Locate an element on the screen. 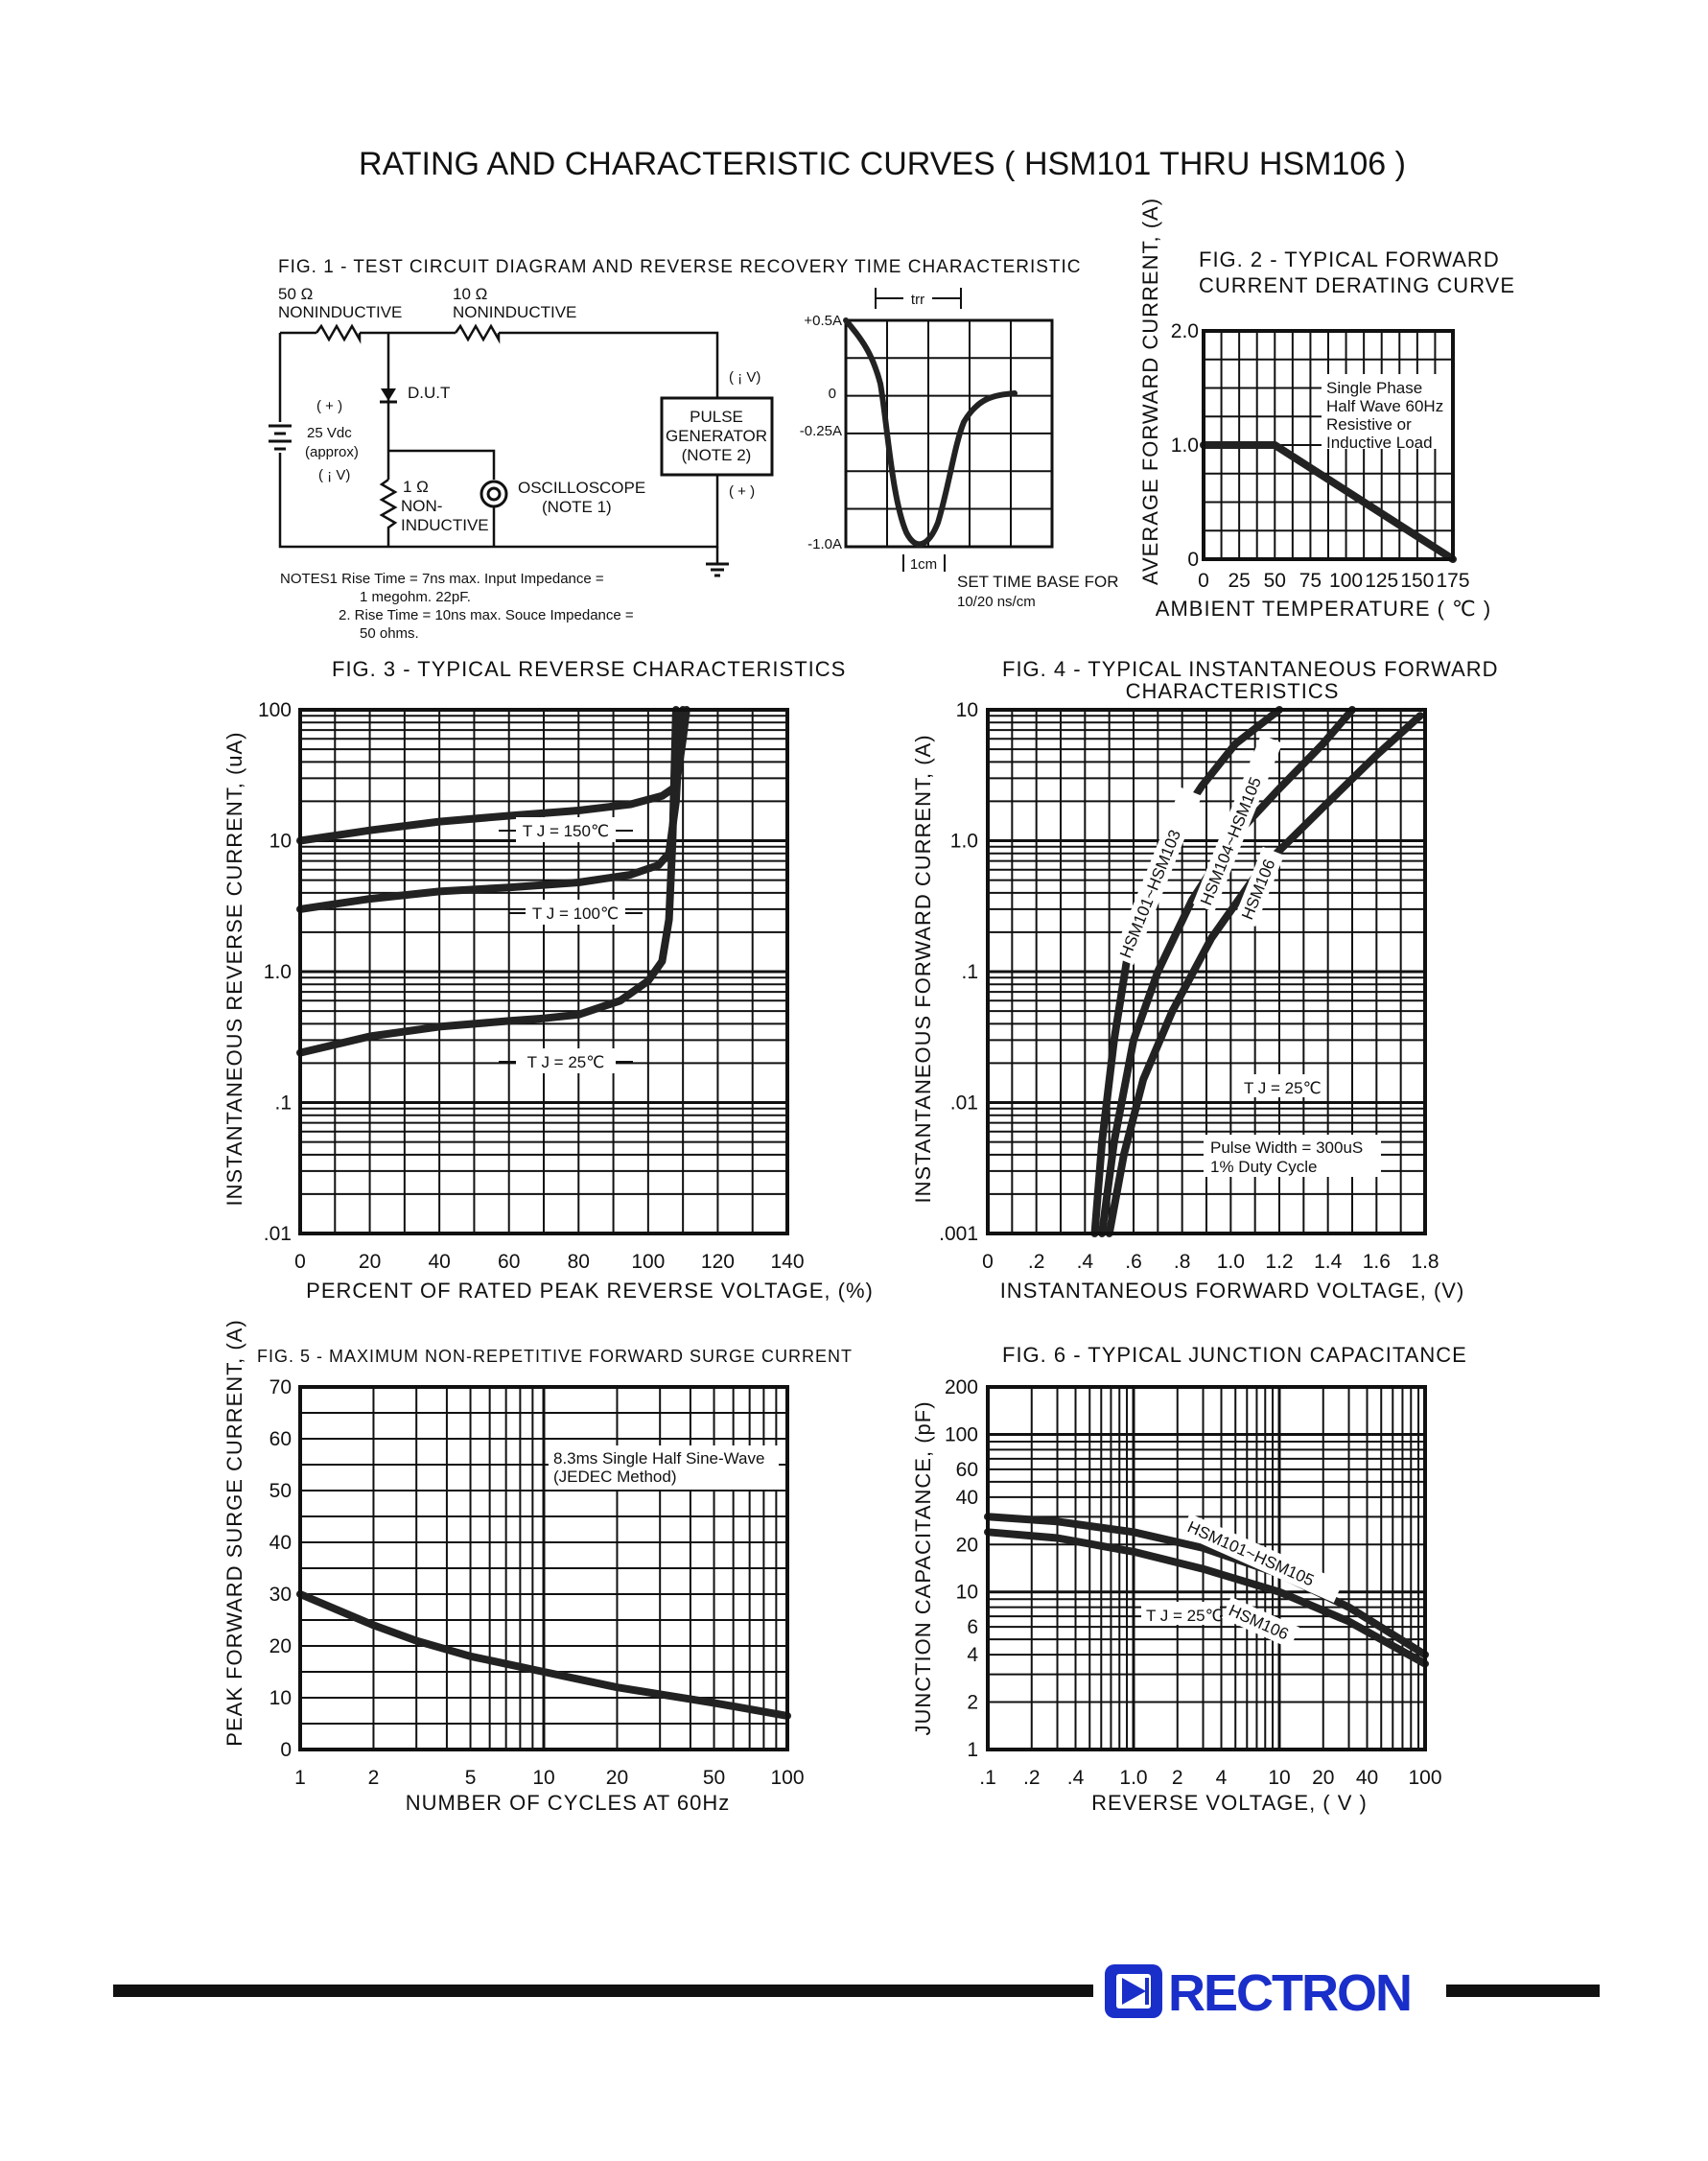 The width and height of the screenshot is (1708, 2161). fig4-xtick: .8 is located at coordinates (1183, 1262).